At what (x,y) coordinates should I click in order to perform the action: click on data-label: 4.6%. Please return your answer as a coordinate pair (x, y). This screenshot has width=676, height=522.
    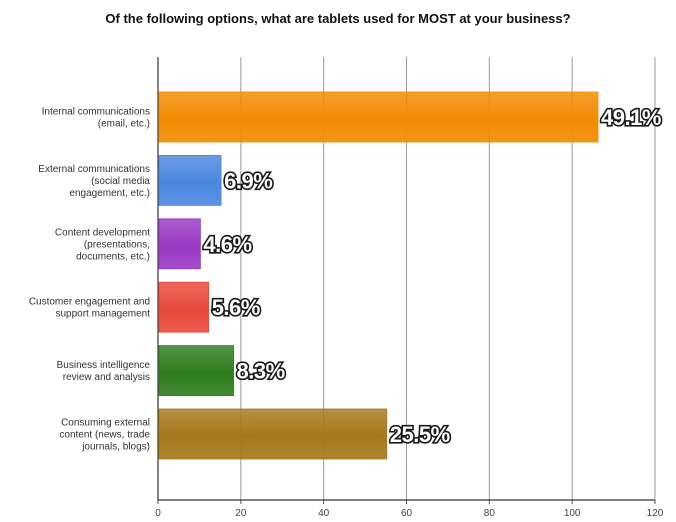
    Looking at the image, I should click on (227, 244).